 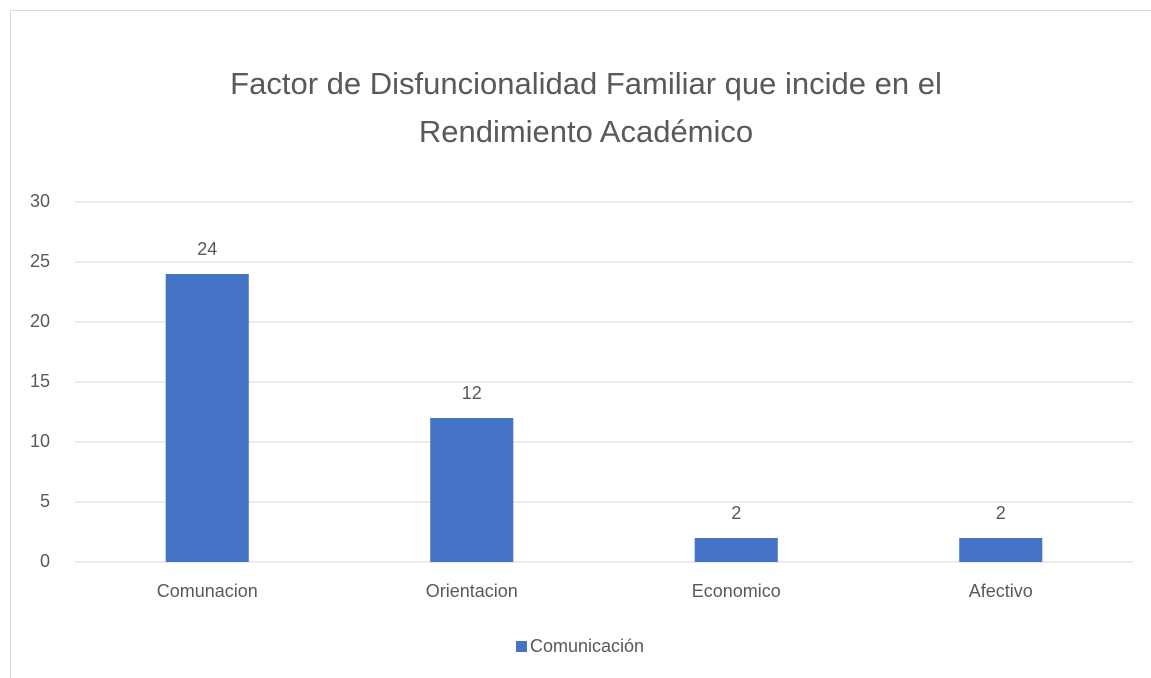 What do you see at coordinates (40, 261) in the screenshot?
I see `y-tick-label: 25` at bounding box center [40, 261].